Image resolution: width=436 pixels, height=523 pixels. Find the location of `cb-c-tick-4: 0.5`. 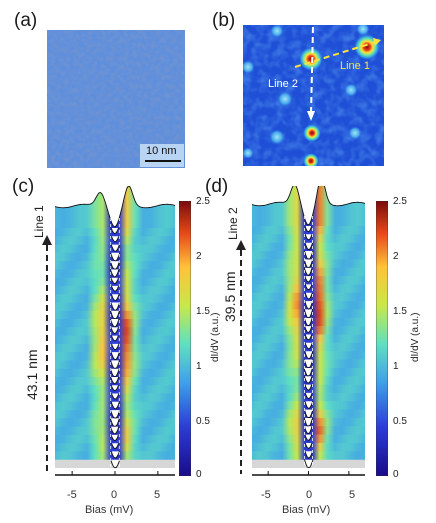

cb-c-tick-4: 0.5 is located at coordinates (203, 421).